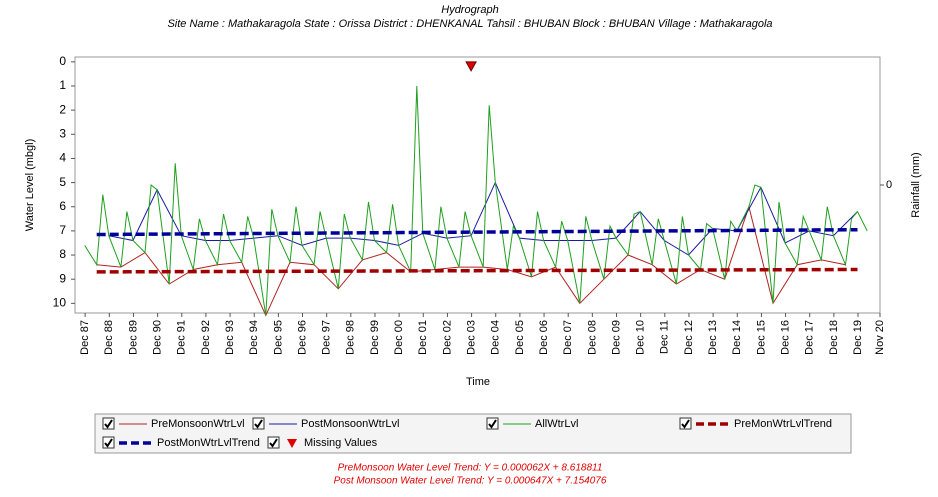  What do you see at coordinates (496, 337) in the screenshot?
I see `x-tick-label: Dec 04` at bounding box center [496, 337].